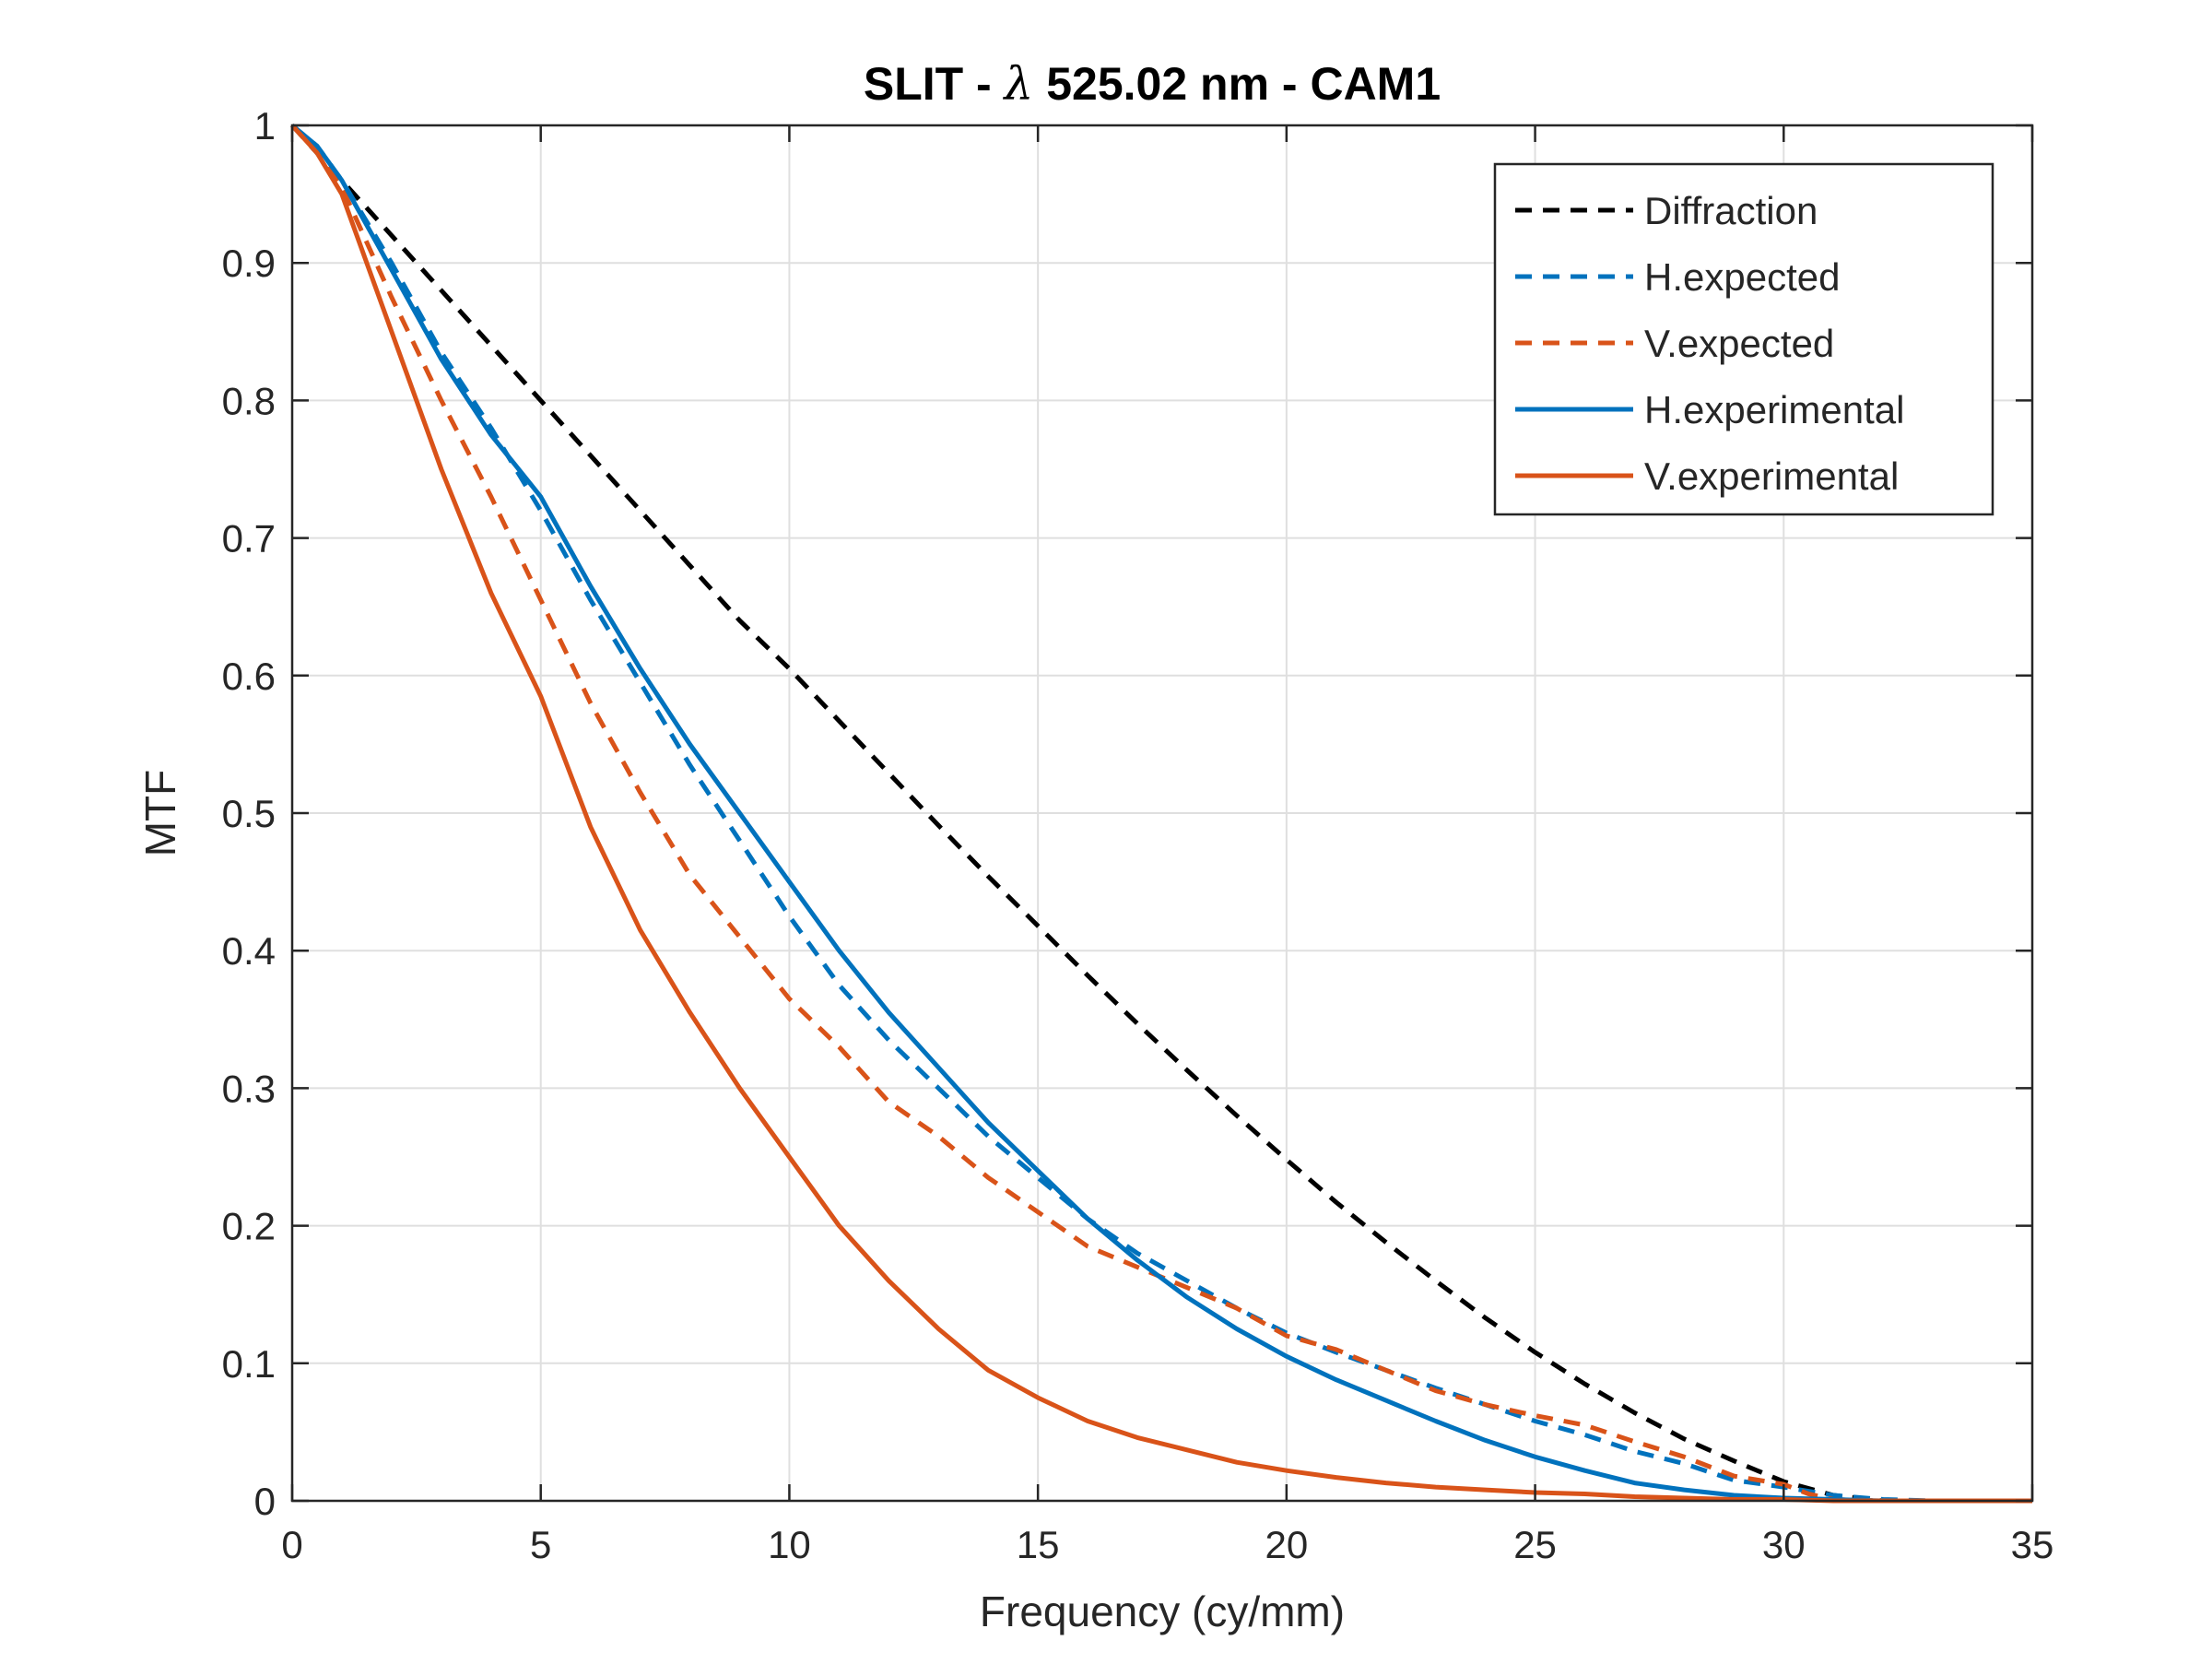  I want to click on legend-label-2: V.expected, so click(1739, 343).